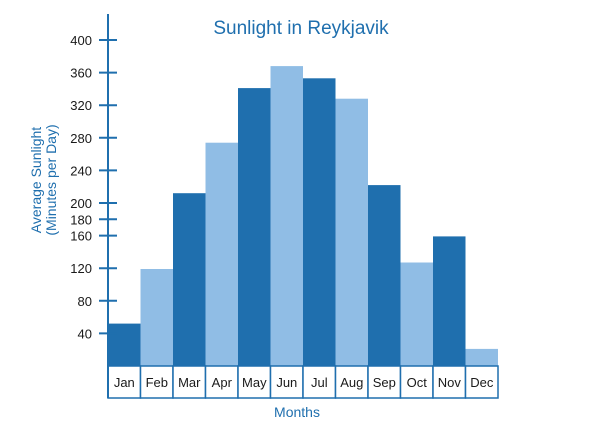  What do you see at coordinates (351, 382) in the screenshot?
I see `x-tick-label-aug: Aug` at bounding box center [351, 382].